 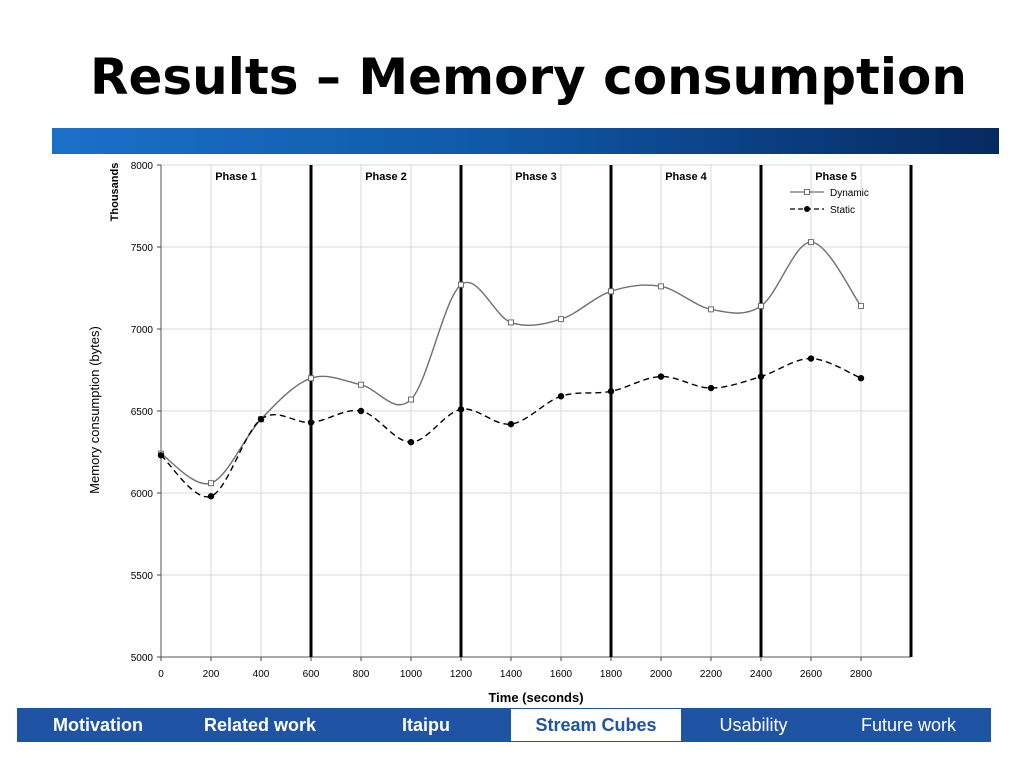 What do you see at coordinates (535, 697) in the screenshot?
I see `x-axis-label: Time (seconds)` at bounding box center [535, 697].